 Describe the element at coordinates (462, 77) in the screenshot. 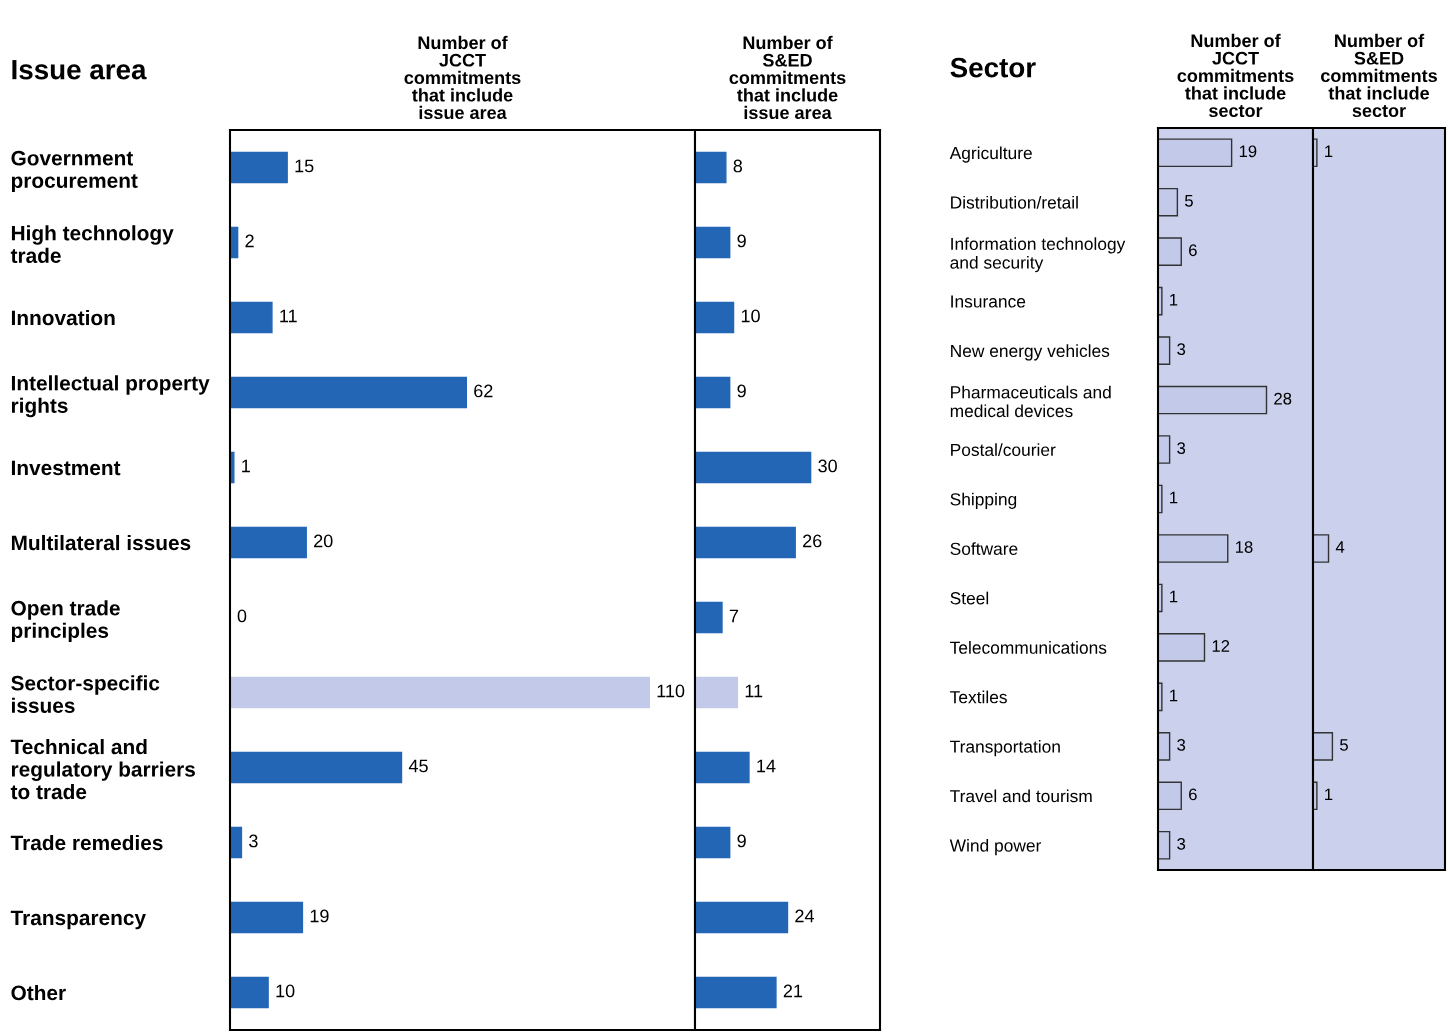

I see `x-axis-title: Number of JCCT commitments that include issue area` at that location.